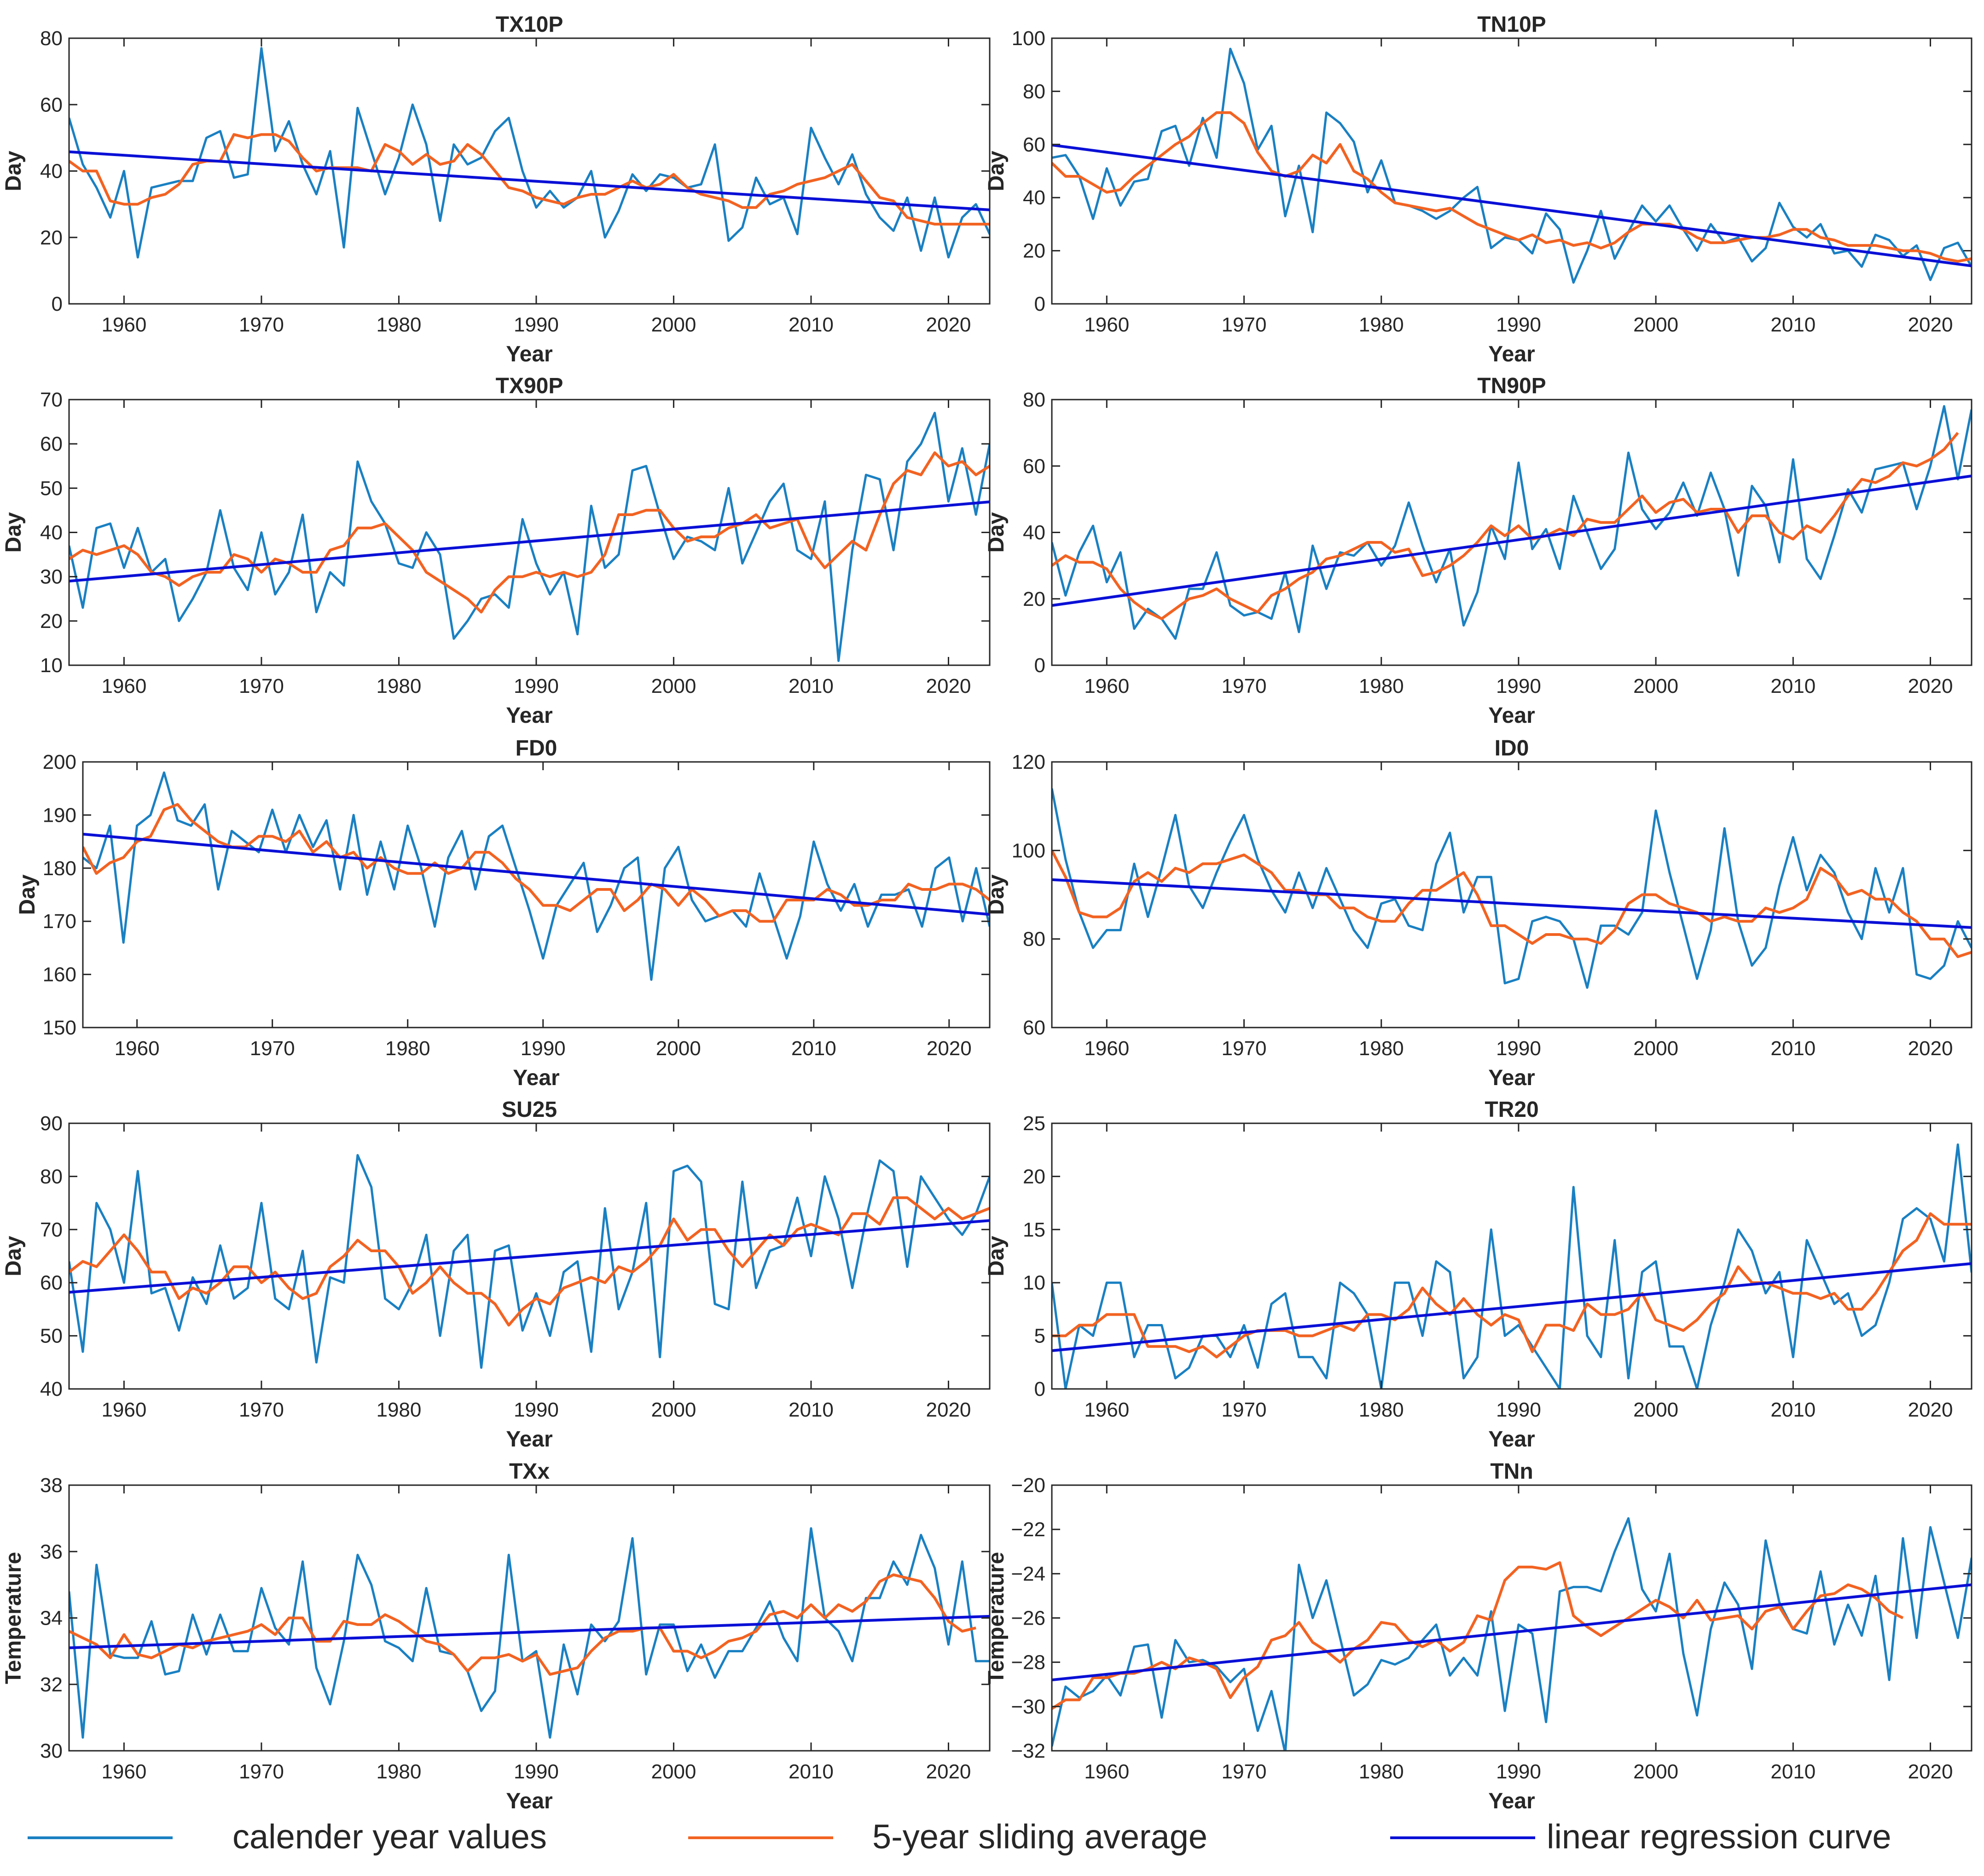 The image size is (1984, 1876). I want to click on legend-label-regression: linear regression curve, so click(1719, 1837).